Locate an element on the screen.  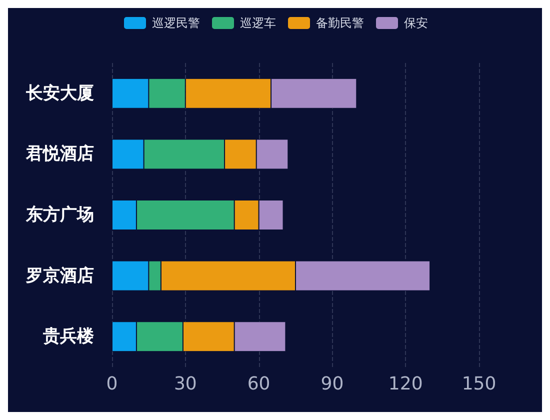
legend-label: 巡逻民警 is located at coordinates (176, 23).